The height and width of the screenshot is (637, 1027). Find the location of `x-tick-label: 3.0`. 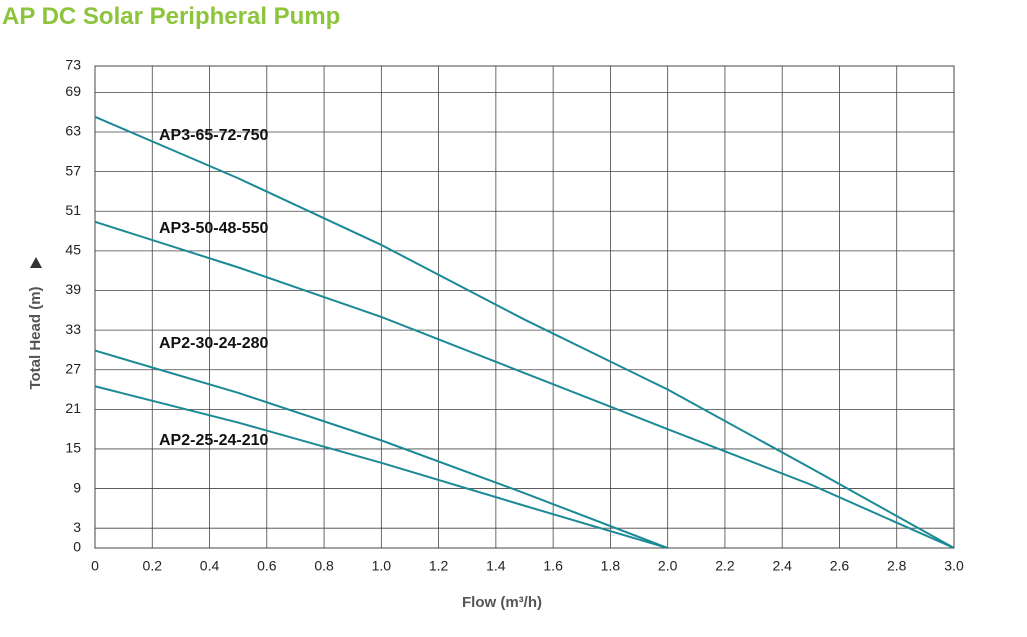

x-tick-label: 3.0 is located at coordinates (954, 566).